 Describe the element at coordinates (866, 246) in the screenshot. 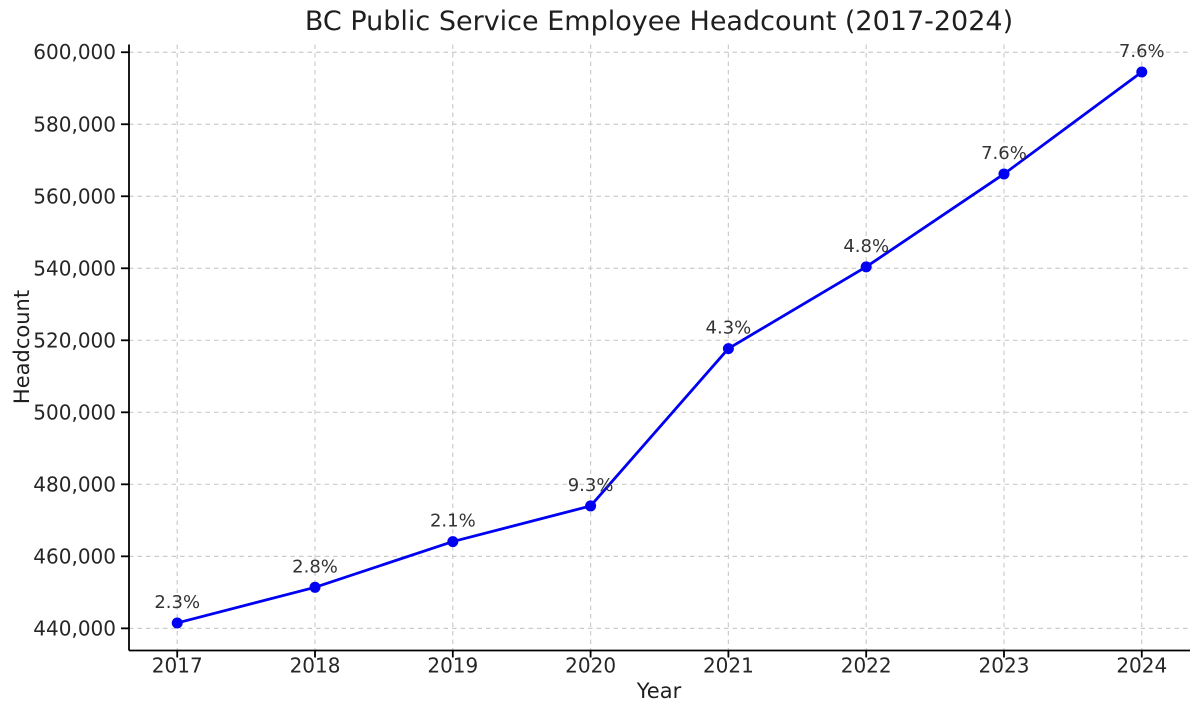

I see `growth-annotation-2022: 4.8%` at that location.